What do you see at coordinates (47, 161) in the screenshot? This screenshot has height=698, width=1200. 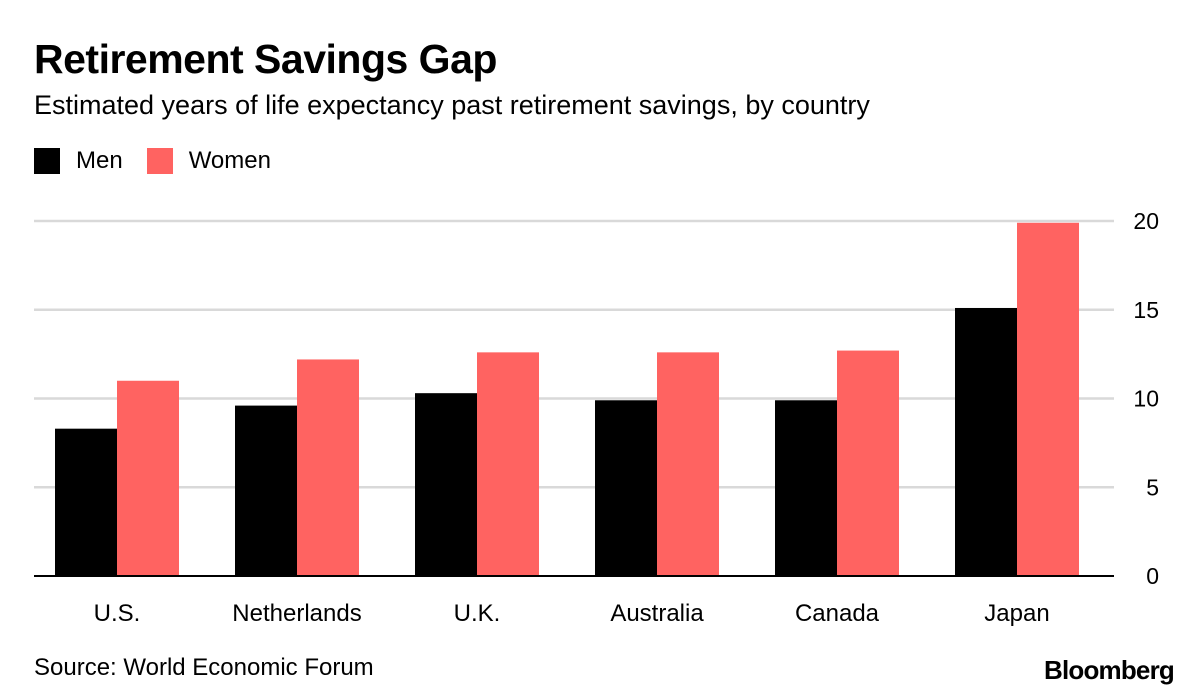 I see `legend-swatch-men` at bounding box center [47, 161].